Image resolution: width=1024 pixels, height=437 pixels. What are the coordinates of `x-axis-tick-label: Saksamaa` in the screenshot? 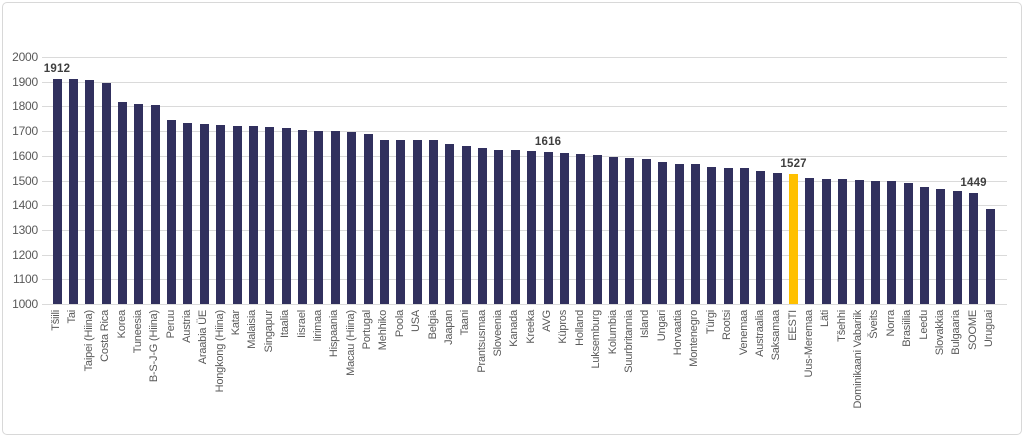 It's located at (776, 335).